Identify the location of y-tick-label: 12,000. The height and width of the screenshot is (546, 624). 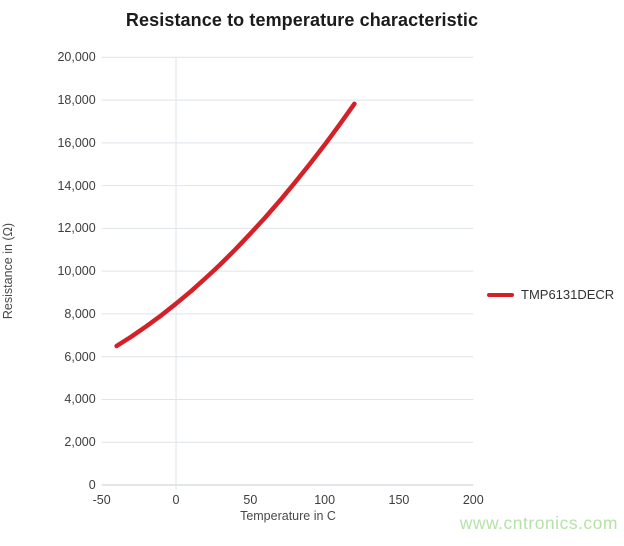
(76, 228).